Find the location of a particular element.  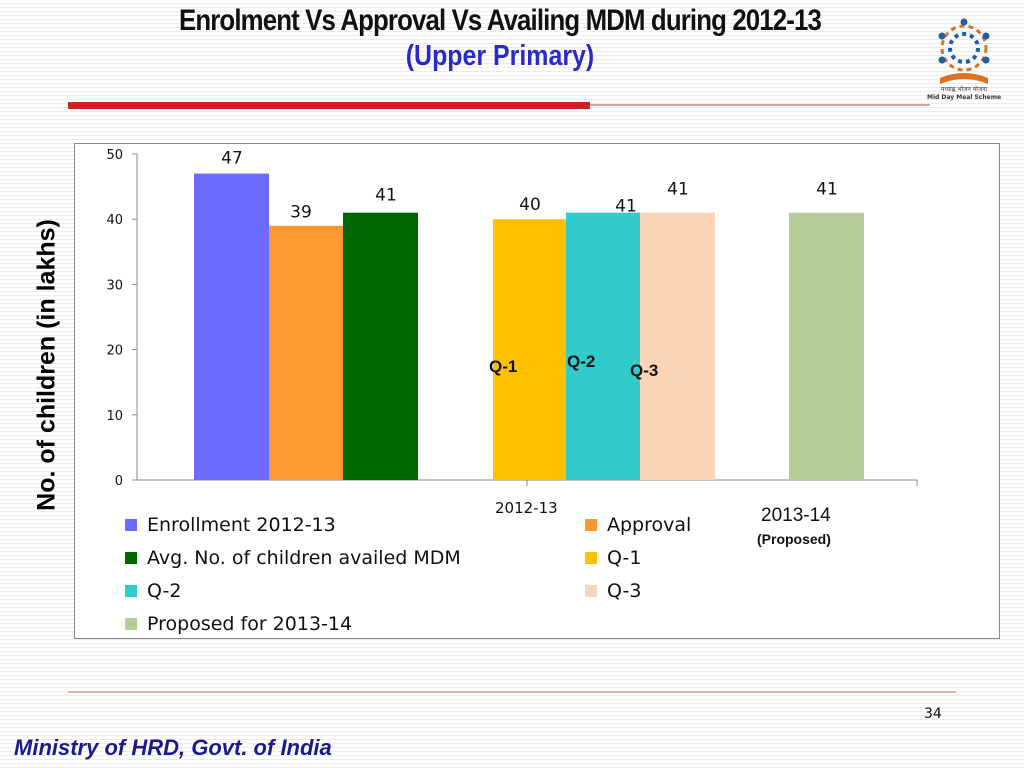

y-tick-label-5: 50 is located at coordinates (114, 155).